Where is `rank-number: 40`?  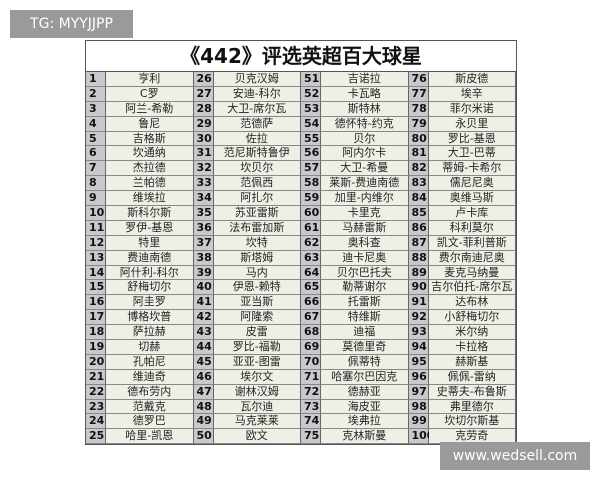 rank-number: 40 is located at coordinates (203, 288).